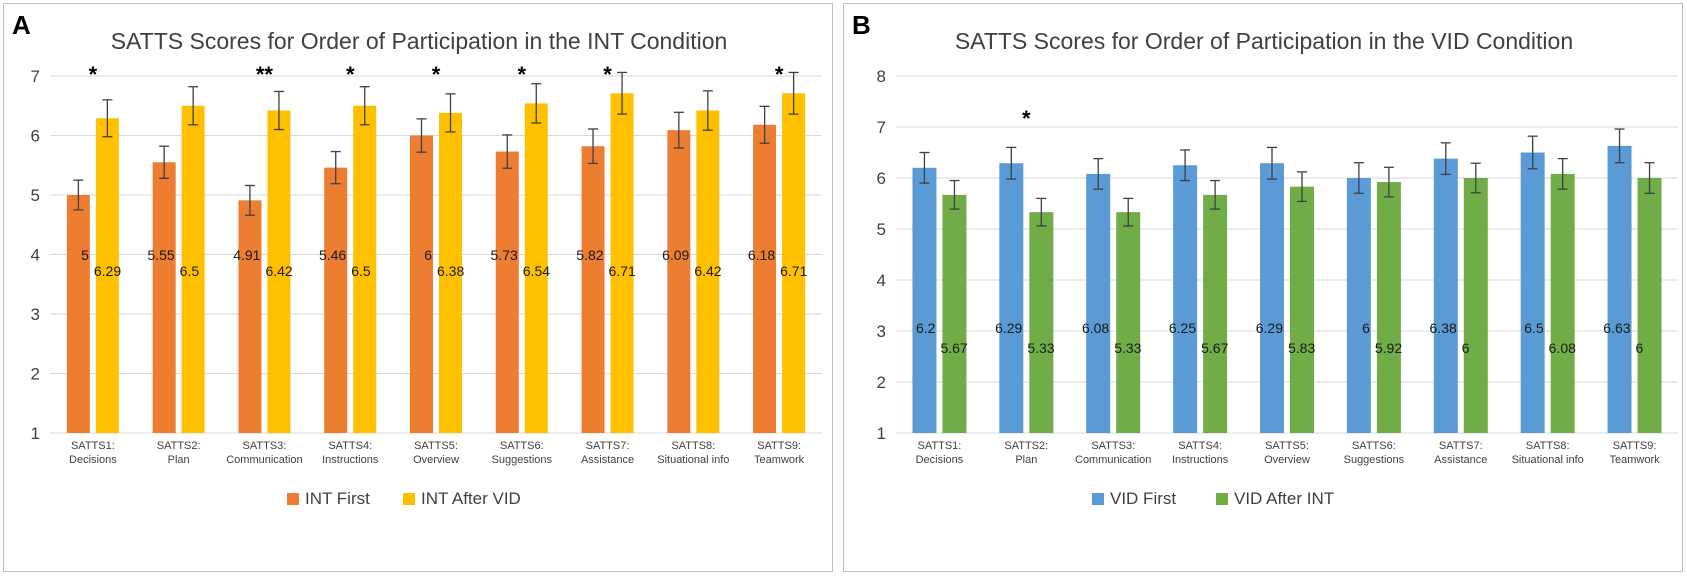  What do you see at coordinates (1287, 446) in the screenshot?
I see `x-tick-label: SATTS5:` at bounding box center [1287, 446].